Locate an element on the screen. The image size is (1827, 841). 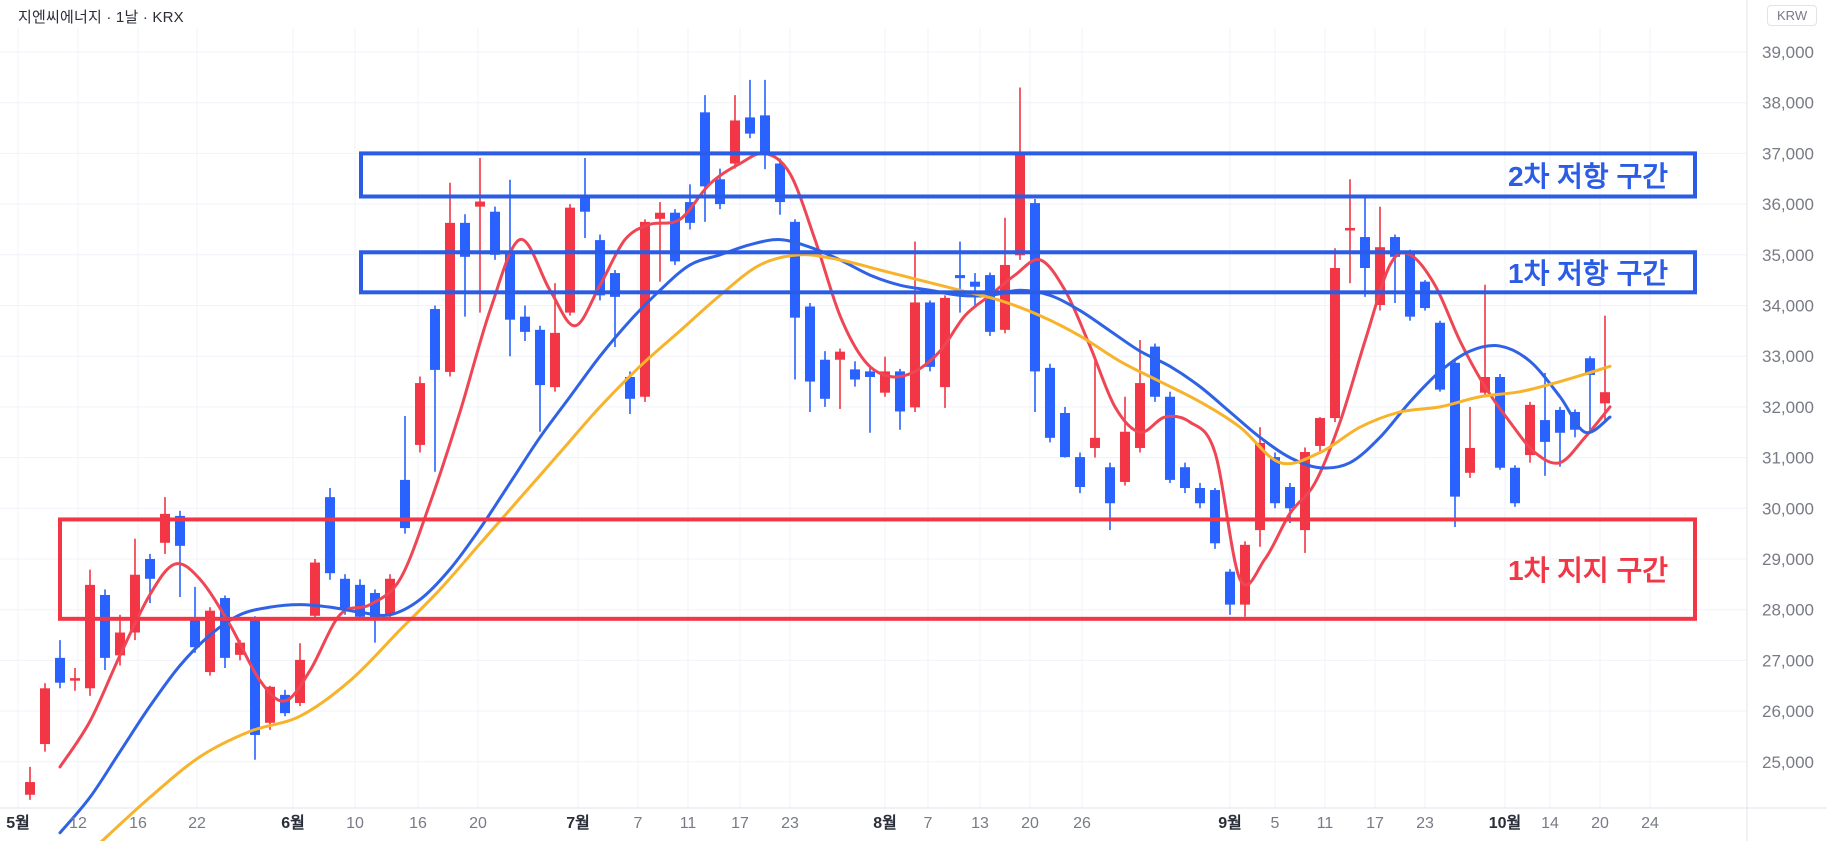
y-axis-tick-label: 30,000 is located at coordinates (1788, 508).